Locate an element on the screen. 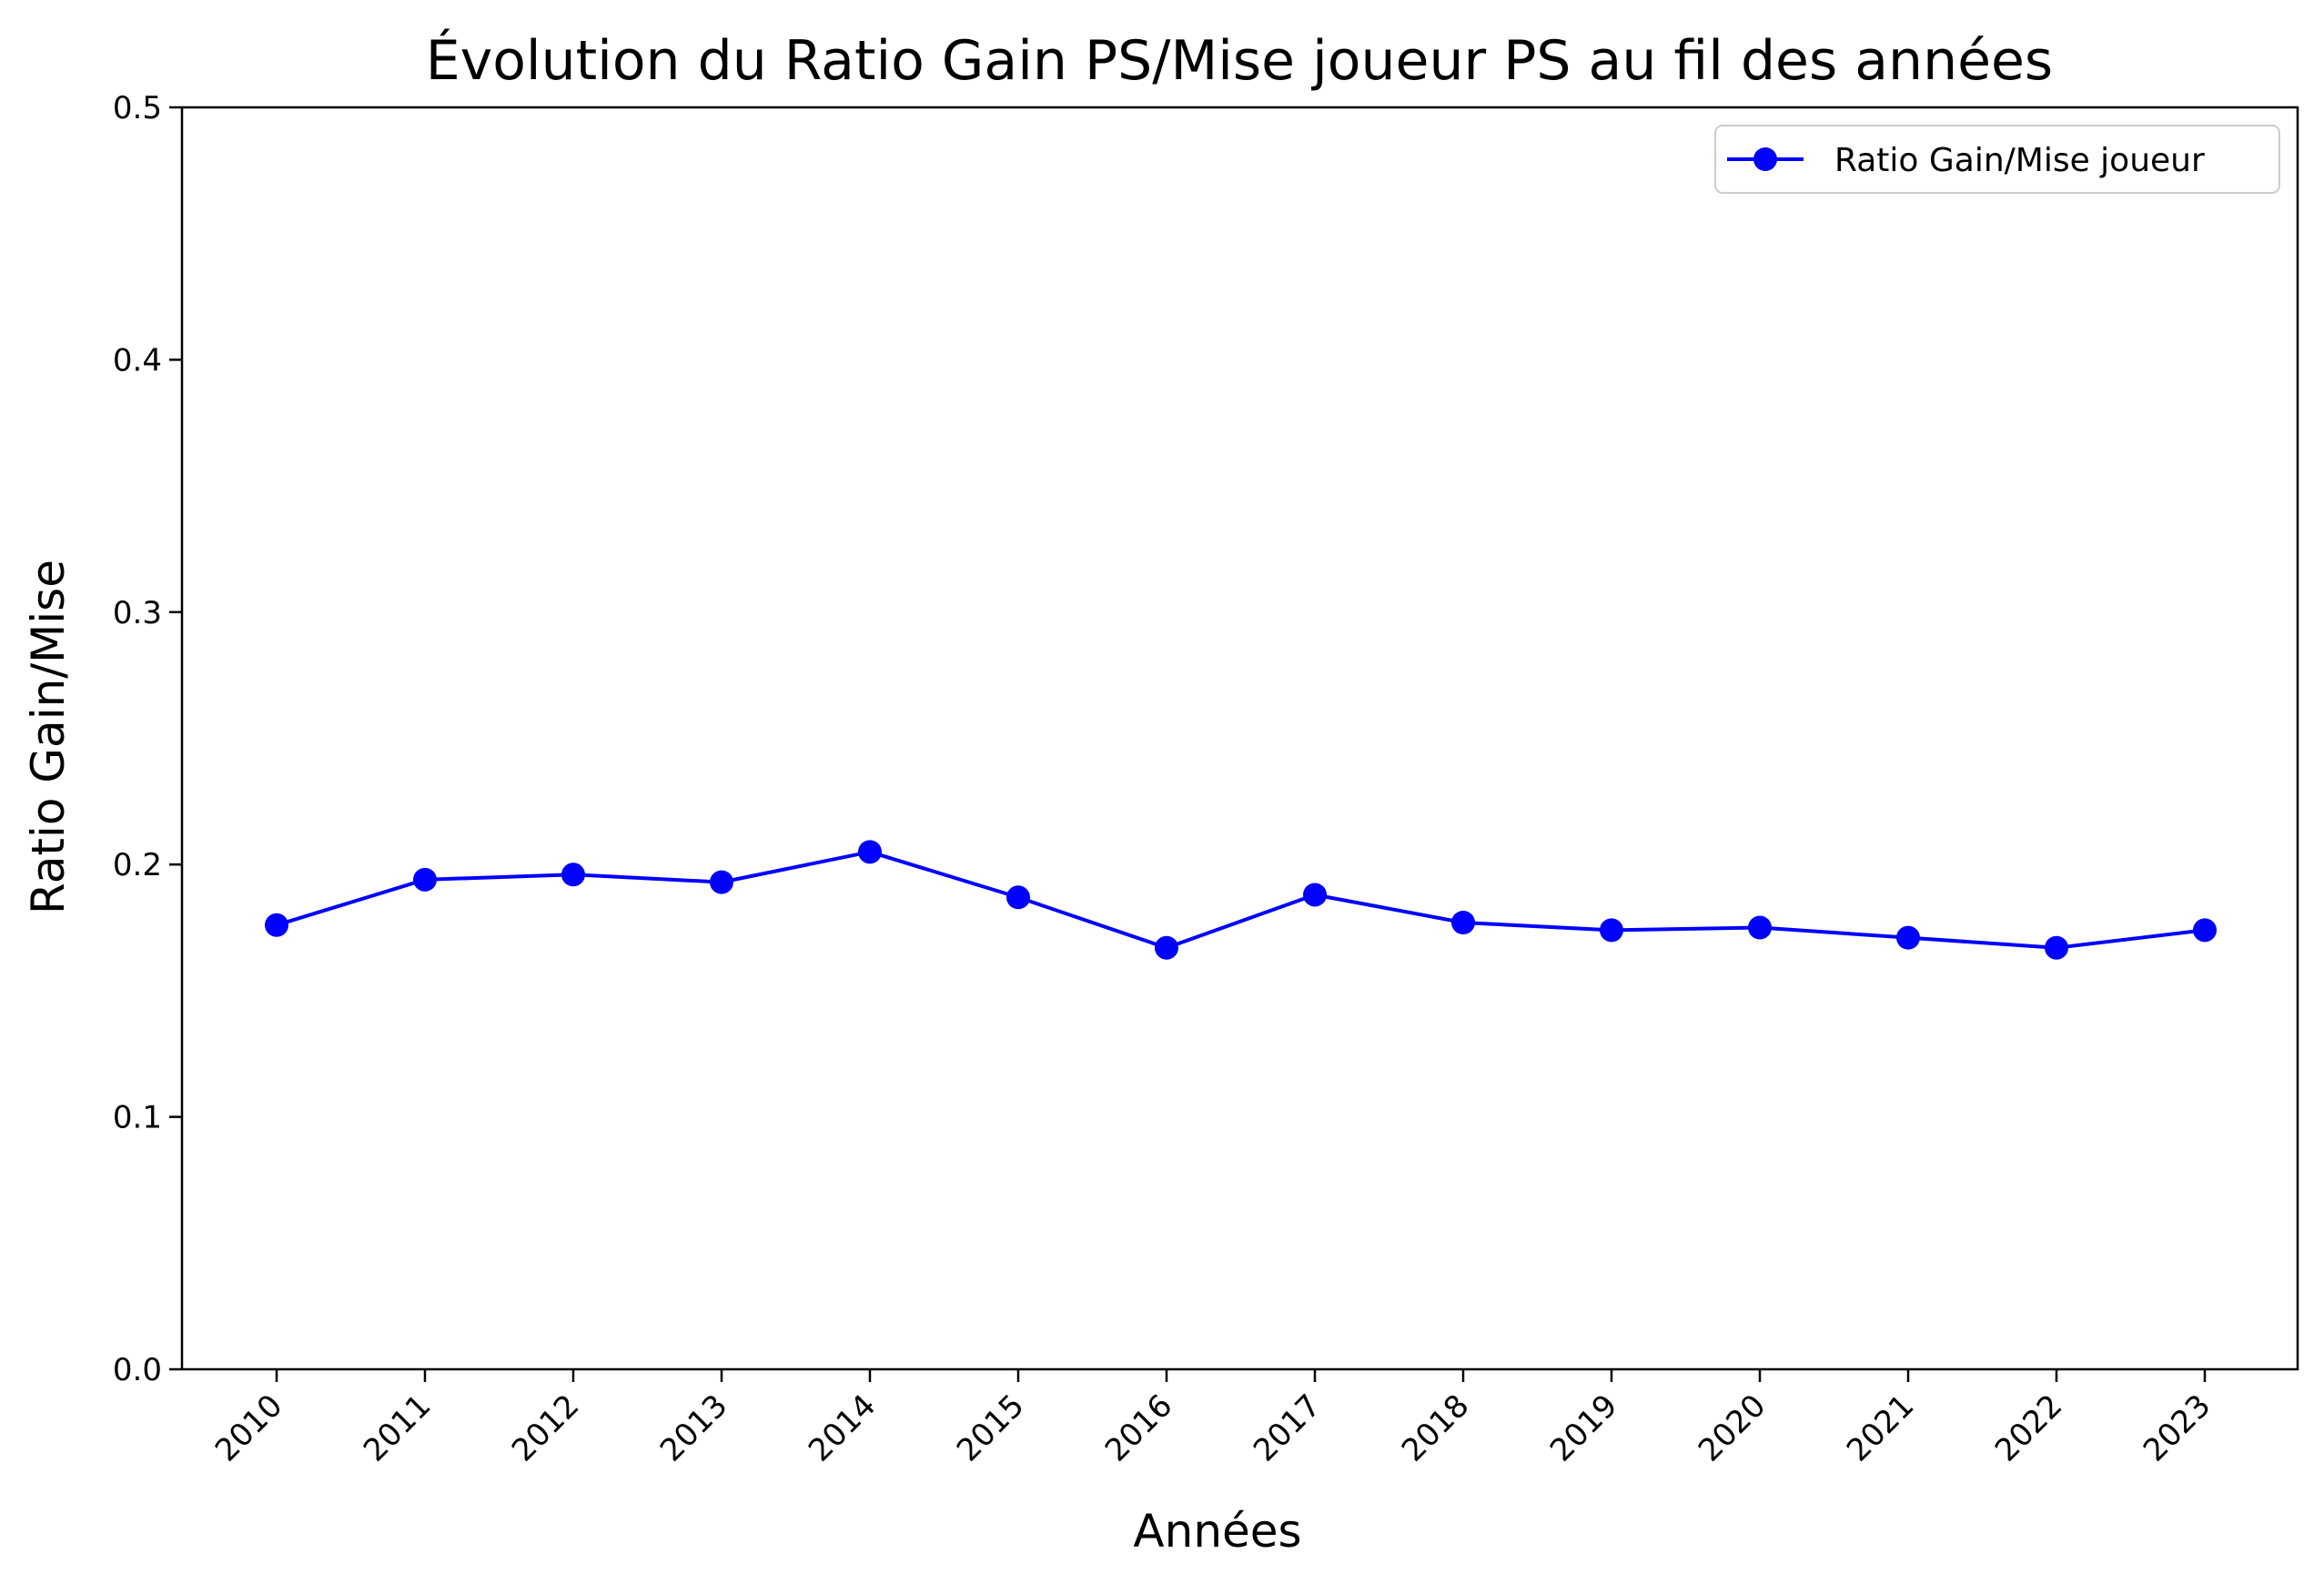 The height and width of the screenshot is (1584, 2324). y-tick-label: 0.5 is located at coordinates (137, 108).